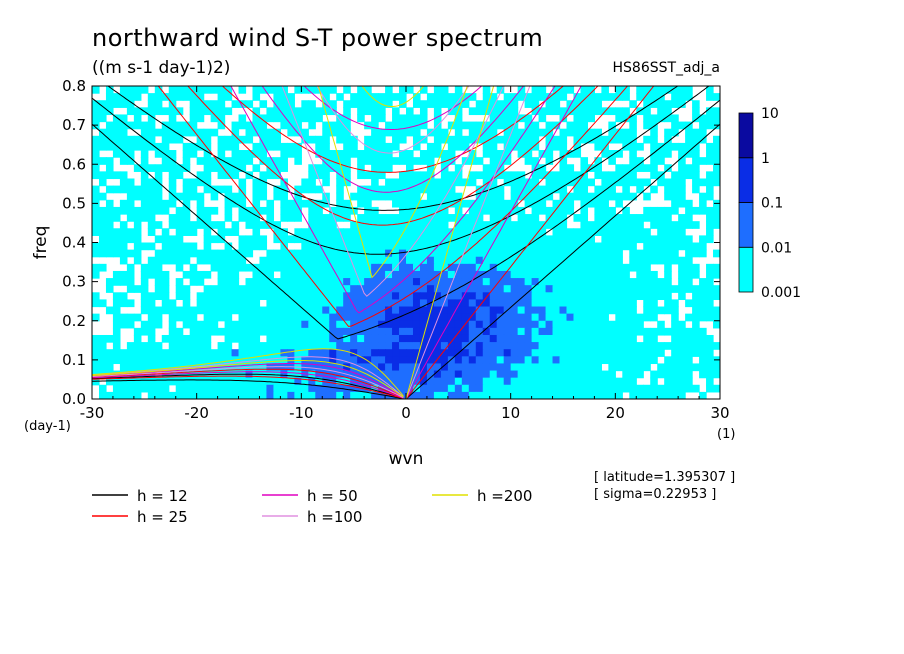  I want to click on dispersion-line-h50, so click(248, 385).